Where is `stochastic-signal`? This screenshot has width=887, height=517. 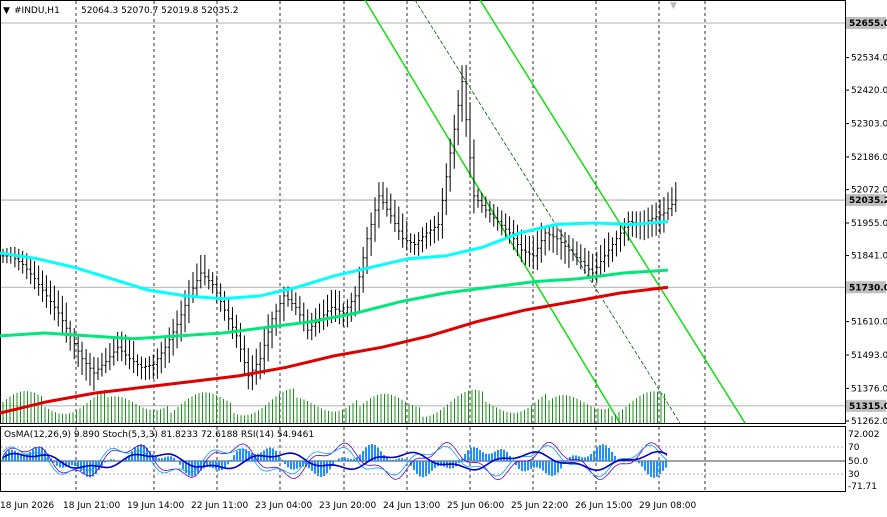
stochastic-signal is located at coordinates (335, 461).